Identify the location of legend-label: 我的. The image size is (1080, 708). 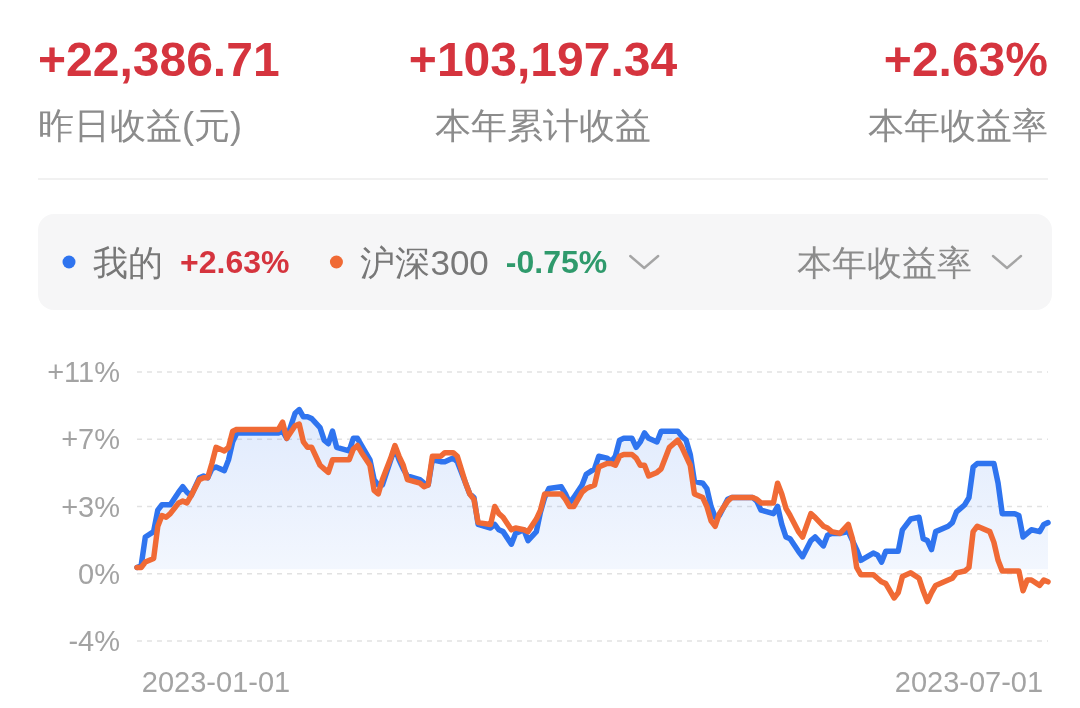
(128, 262).